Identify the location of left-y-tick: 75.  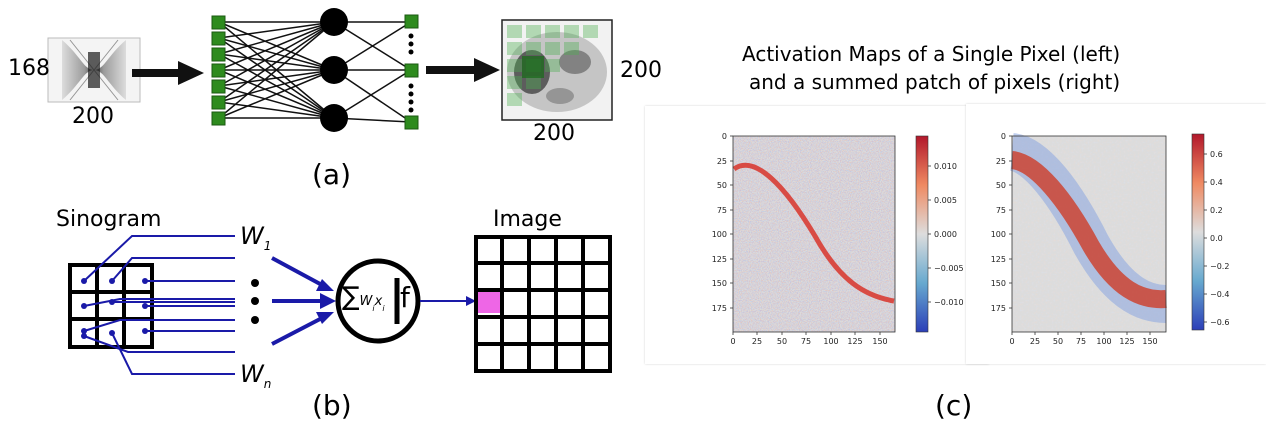
(722, 210).